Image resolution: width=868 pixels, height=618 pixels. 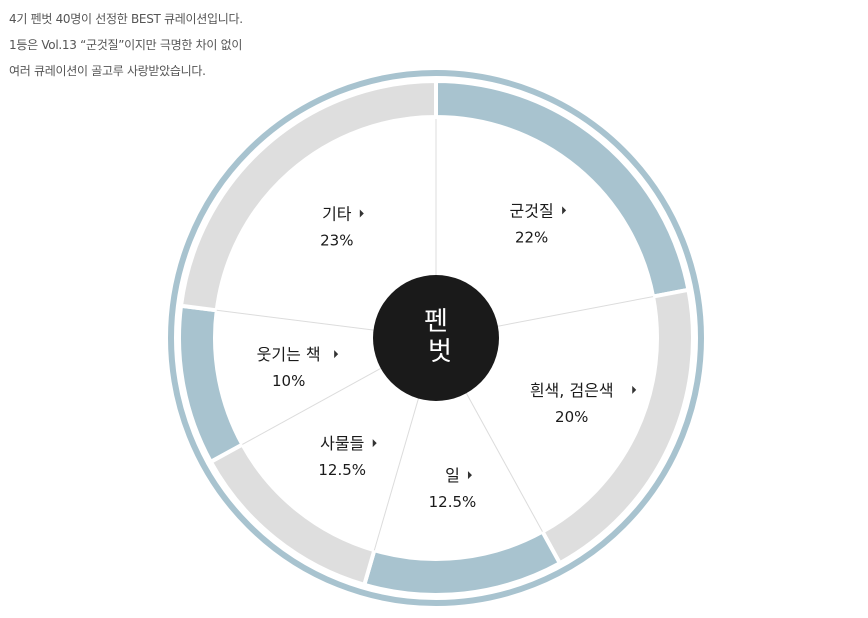 What do you see at coordinates (452, 475) in the screenshot?
I see `slice-category-label: 일` at bounding box center [452, 475].